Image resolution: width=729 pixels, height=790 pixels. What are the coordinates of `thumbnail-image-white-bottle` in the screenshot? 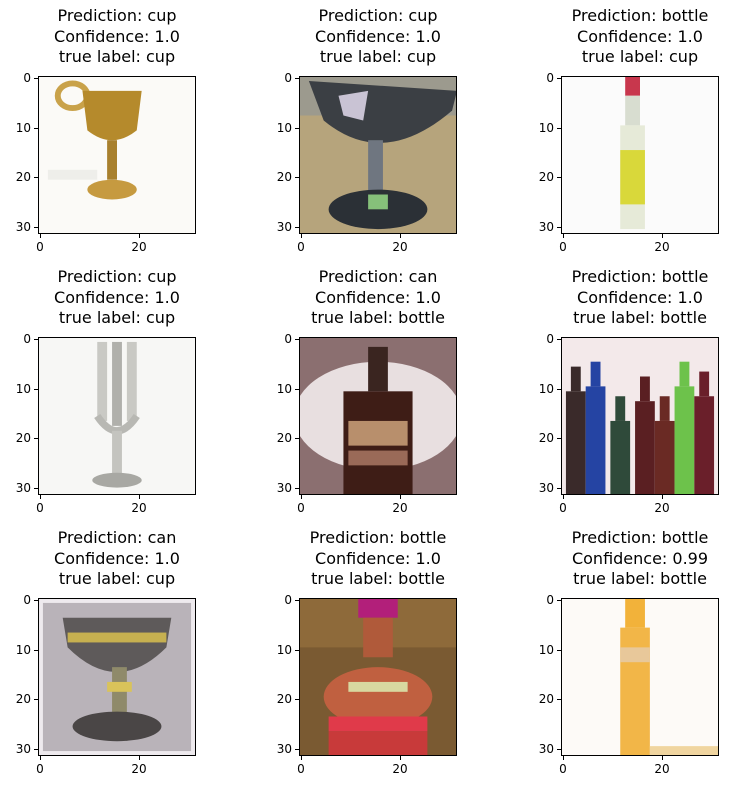 It's located at (640, 155).